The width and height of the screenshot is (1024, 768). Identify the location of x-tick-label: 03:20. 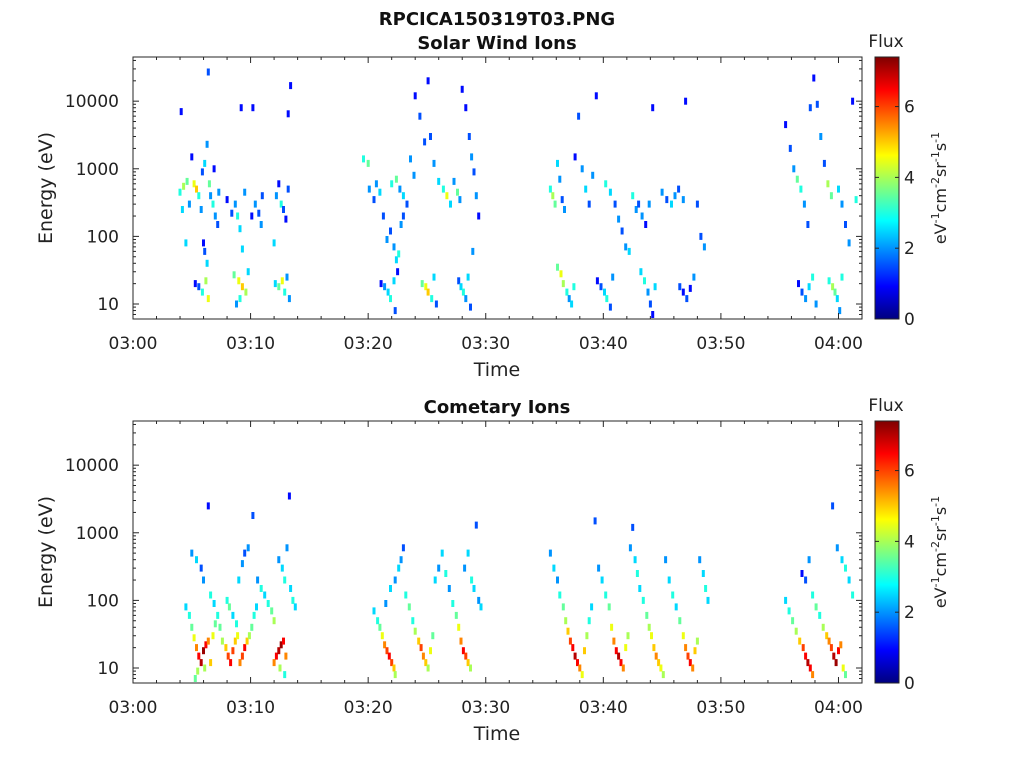
(368, 344).